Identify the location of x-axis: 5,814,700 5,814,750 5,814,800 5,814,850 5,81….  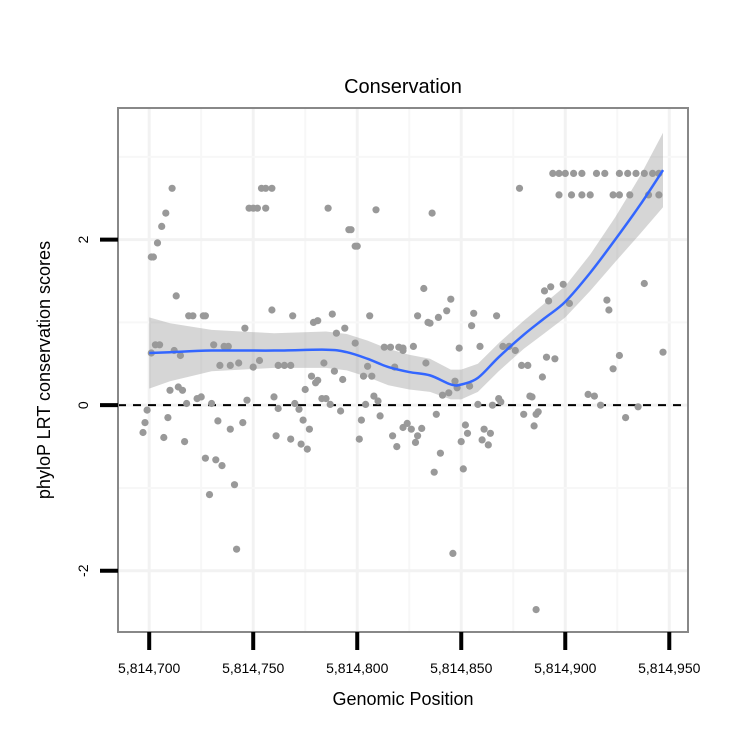
(409, 654).